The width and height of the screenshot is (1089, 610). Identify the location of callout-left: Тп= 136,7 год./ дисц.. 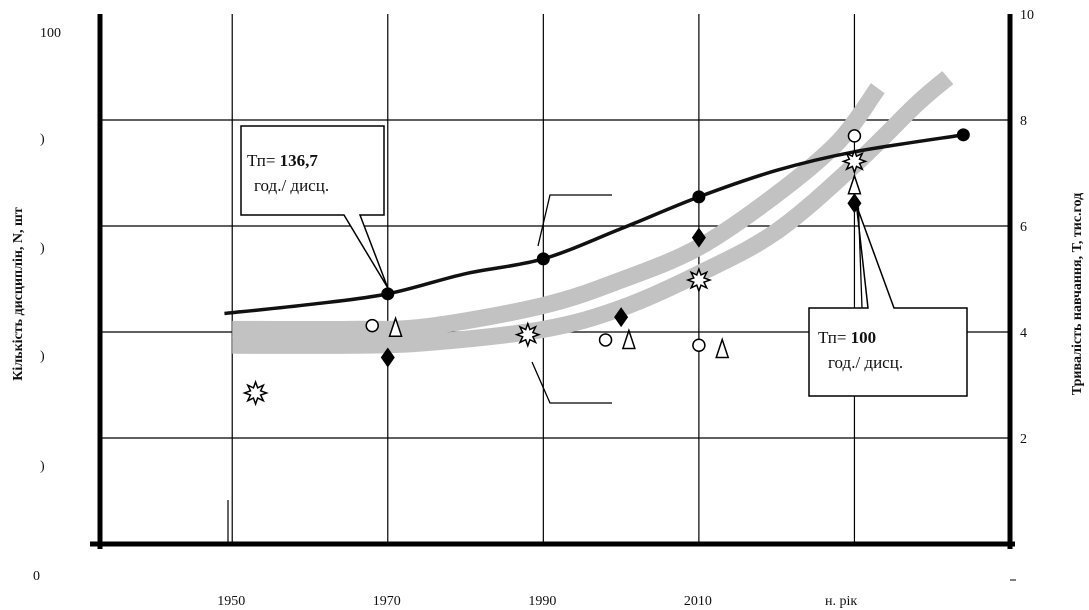
(314, 207).